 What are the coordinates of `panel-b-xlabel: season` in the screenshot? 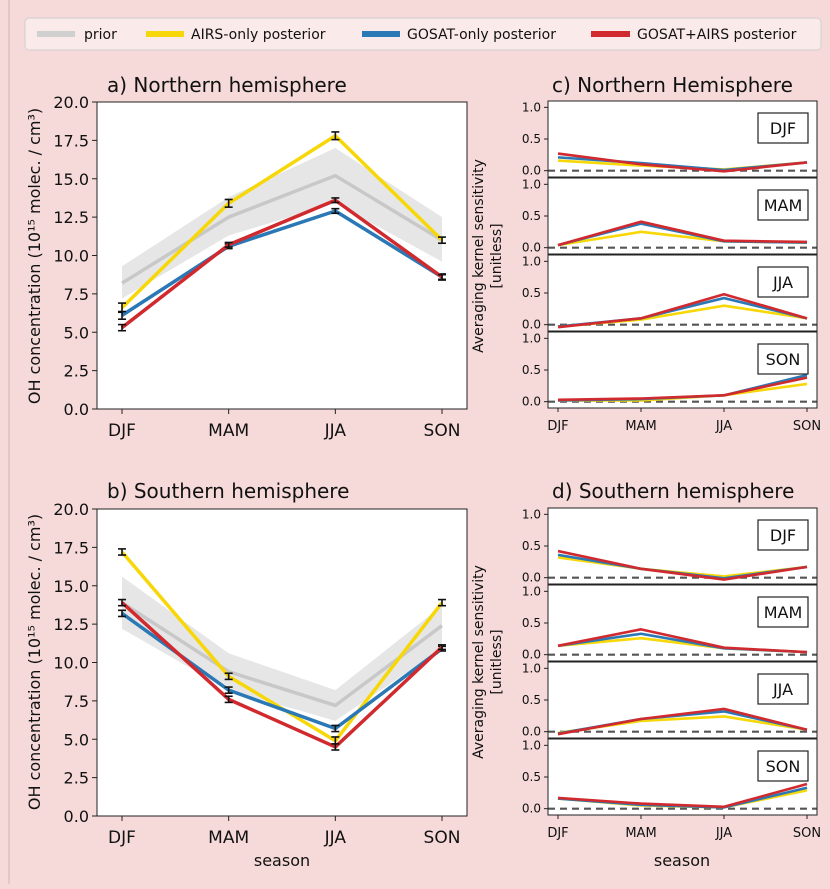 It's located at (282, 860).